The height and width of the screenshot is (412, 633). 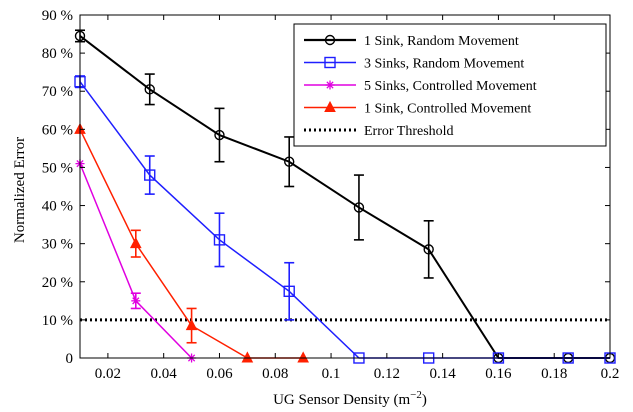 I want to click on y-tick-label: 40 %, so click(x=57, y=207).